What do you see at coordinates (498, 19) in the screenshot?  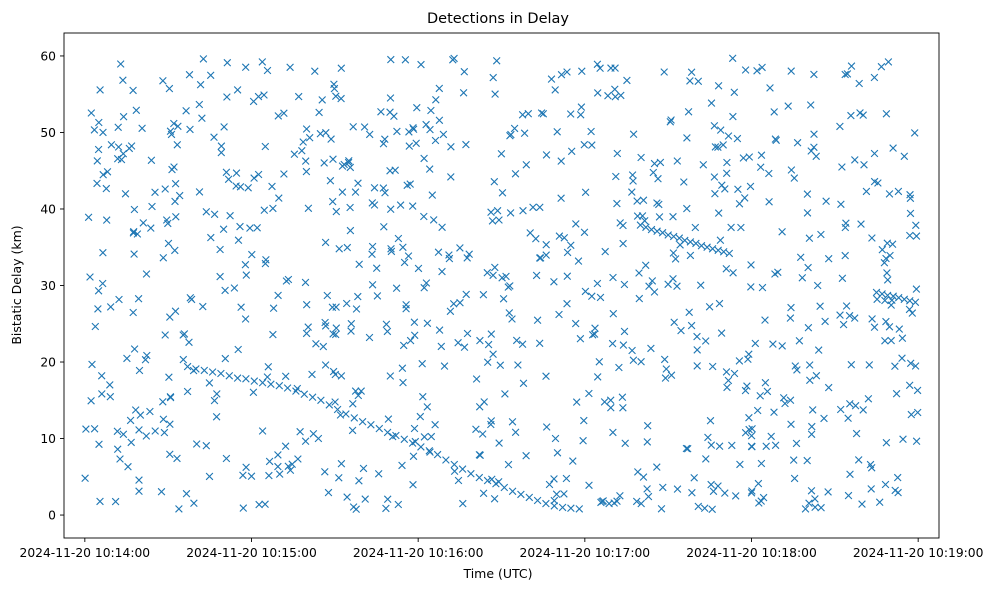 I see `chart-title: Detections in Delay` at bounding box center [498, 19].